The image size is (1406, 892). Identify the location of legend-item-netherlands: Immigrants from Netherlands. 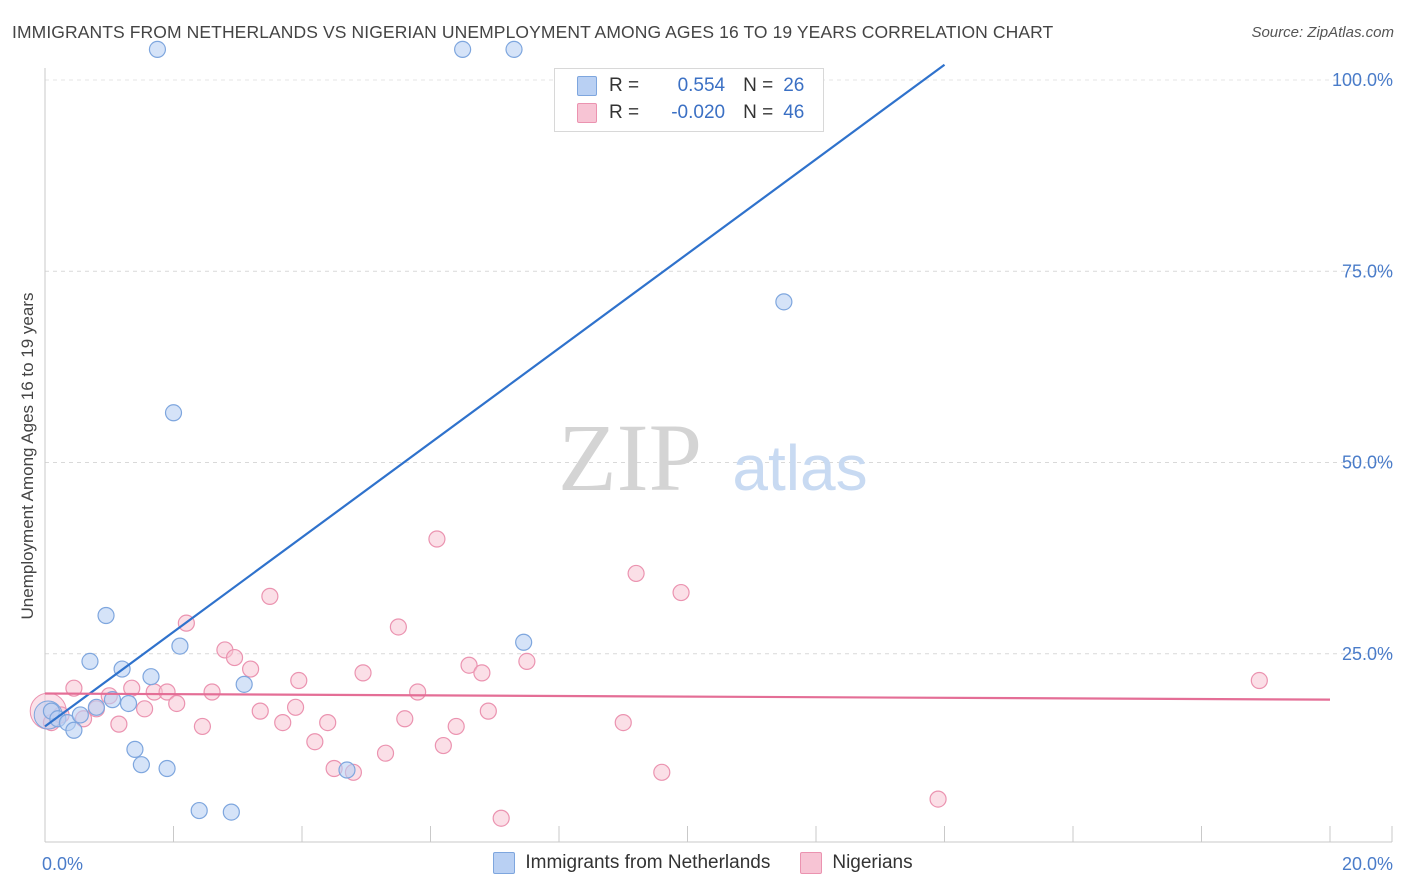
(631, 863).